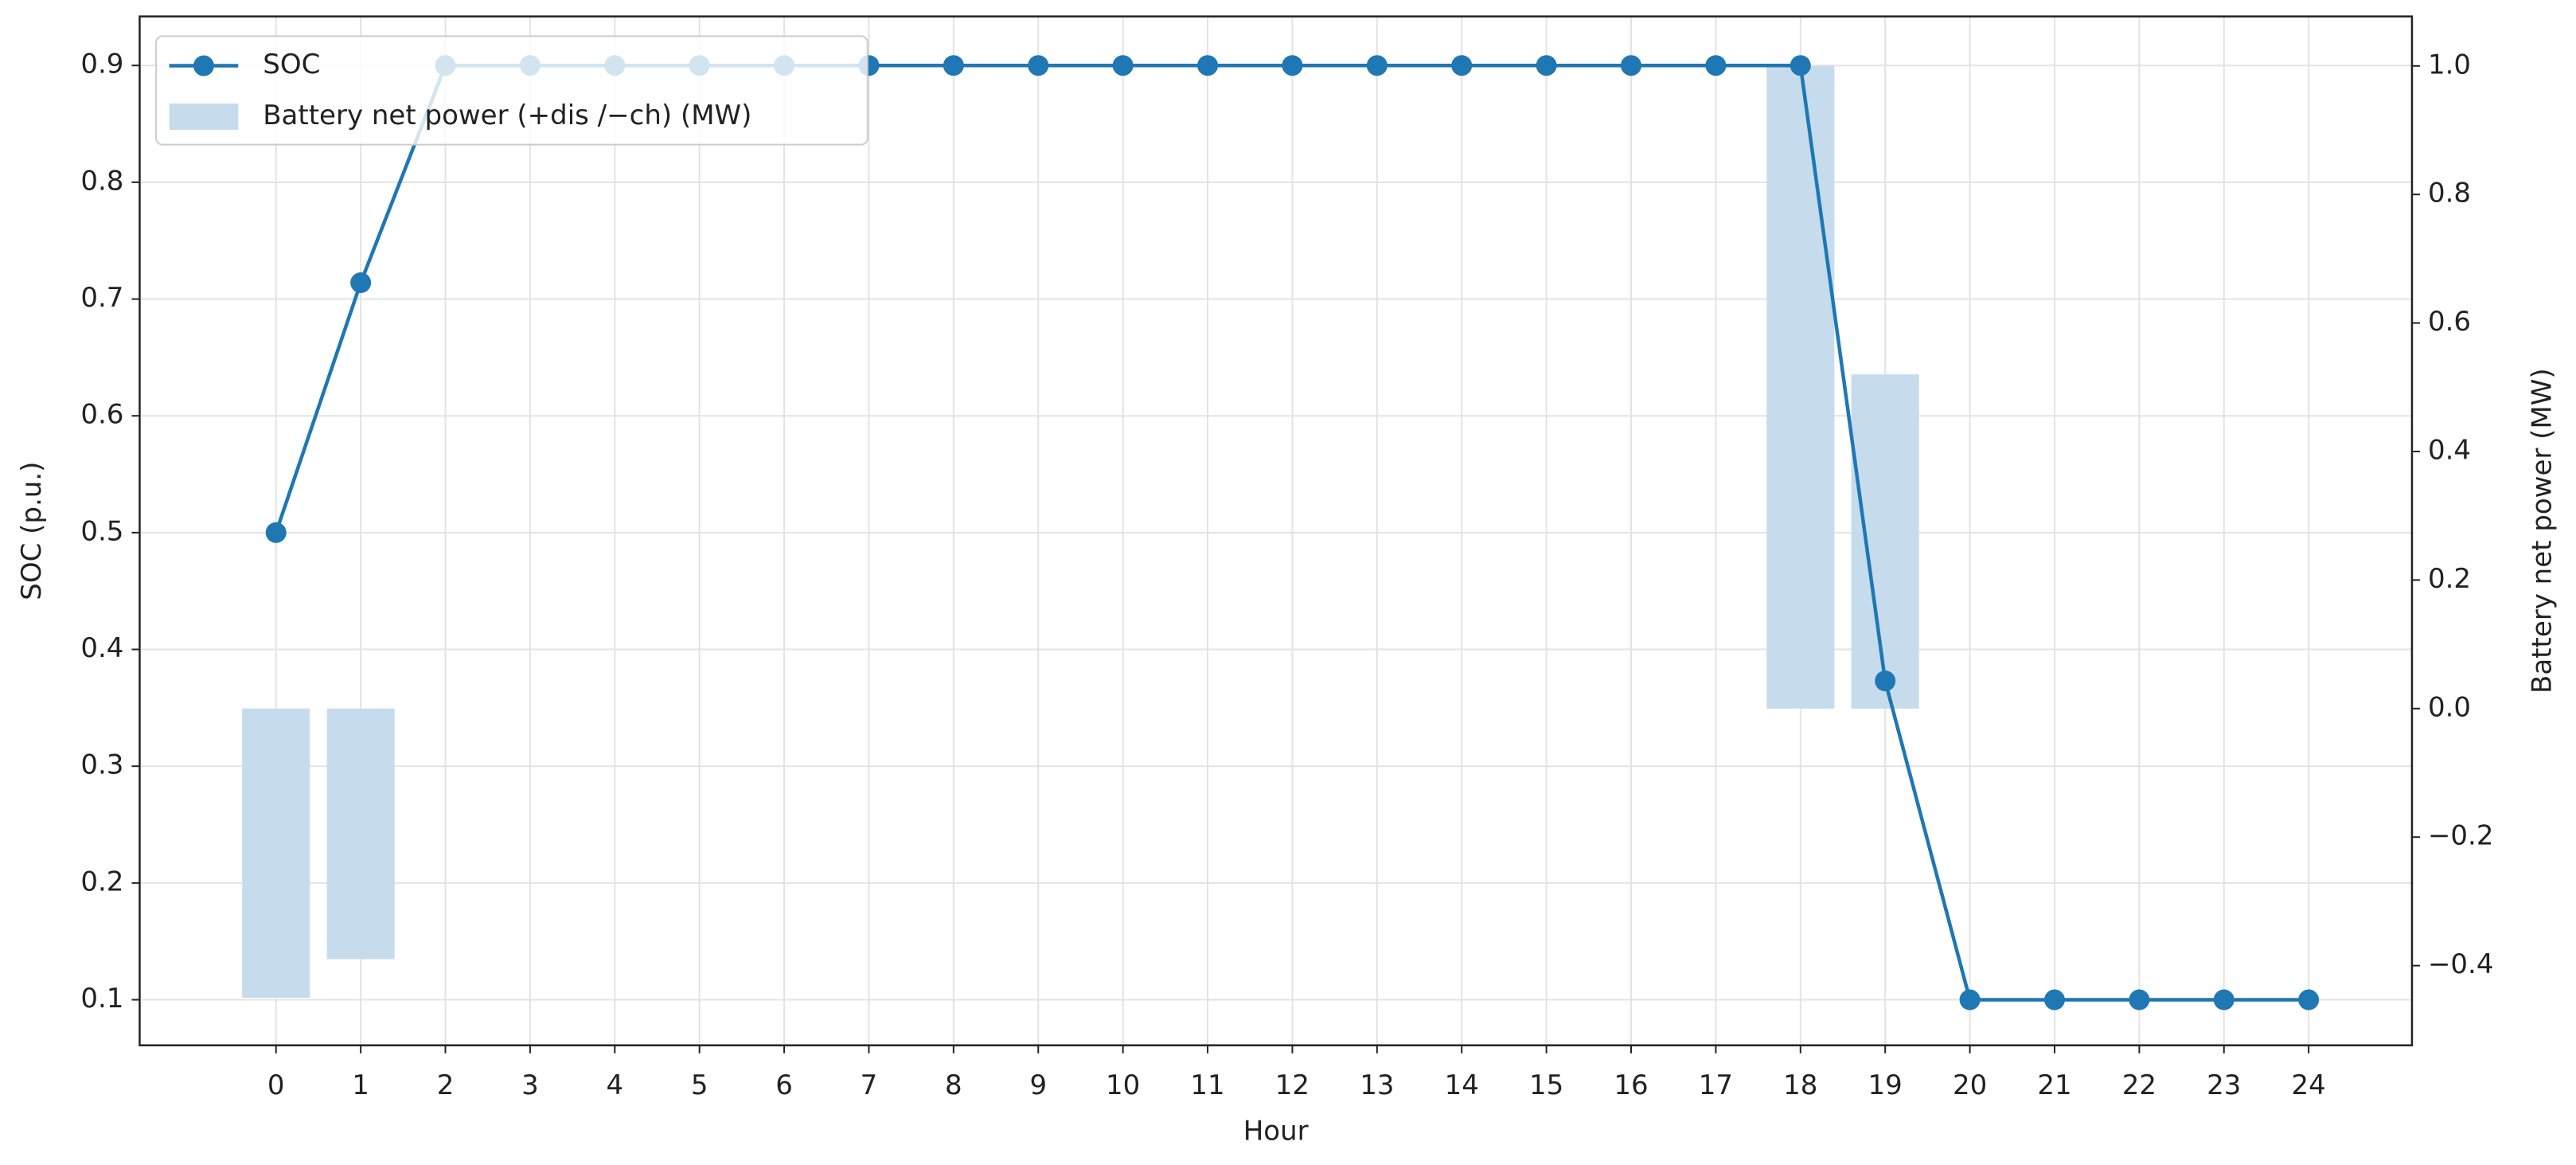 This screenshot has width=2576, height=1165. I want to click on legend-label: SOC, so click(291, 64).